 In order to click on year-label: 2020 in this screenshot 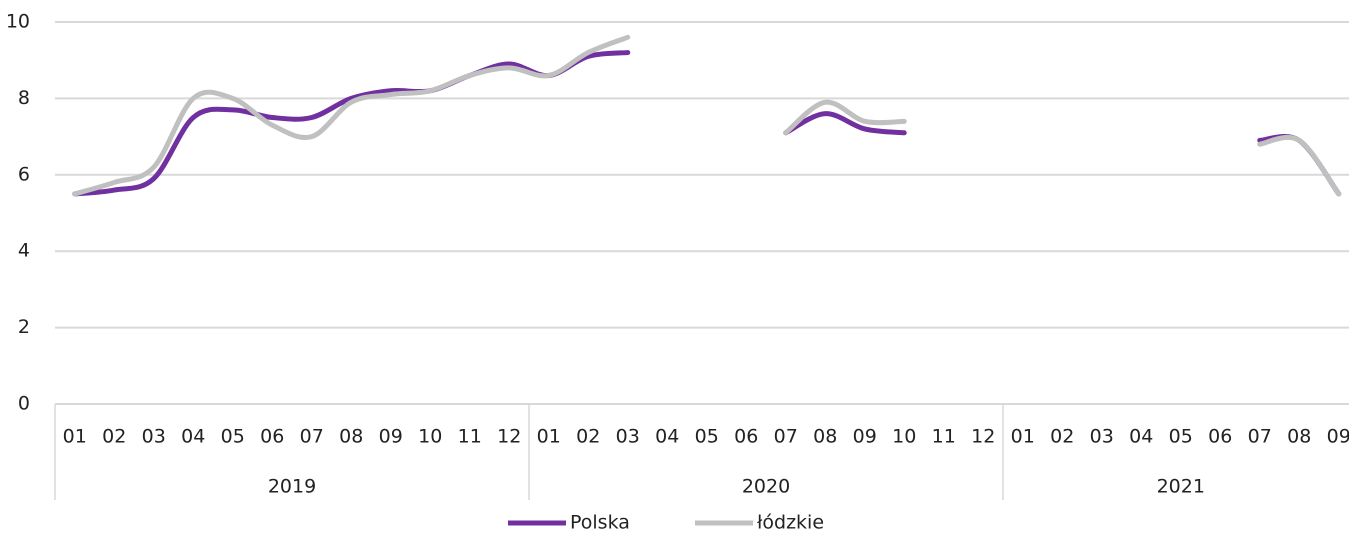, I will do `click(766, 487)`.